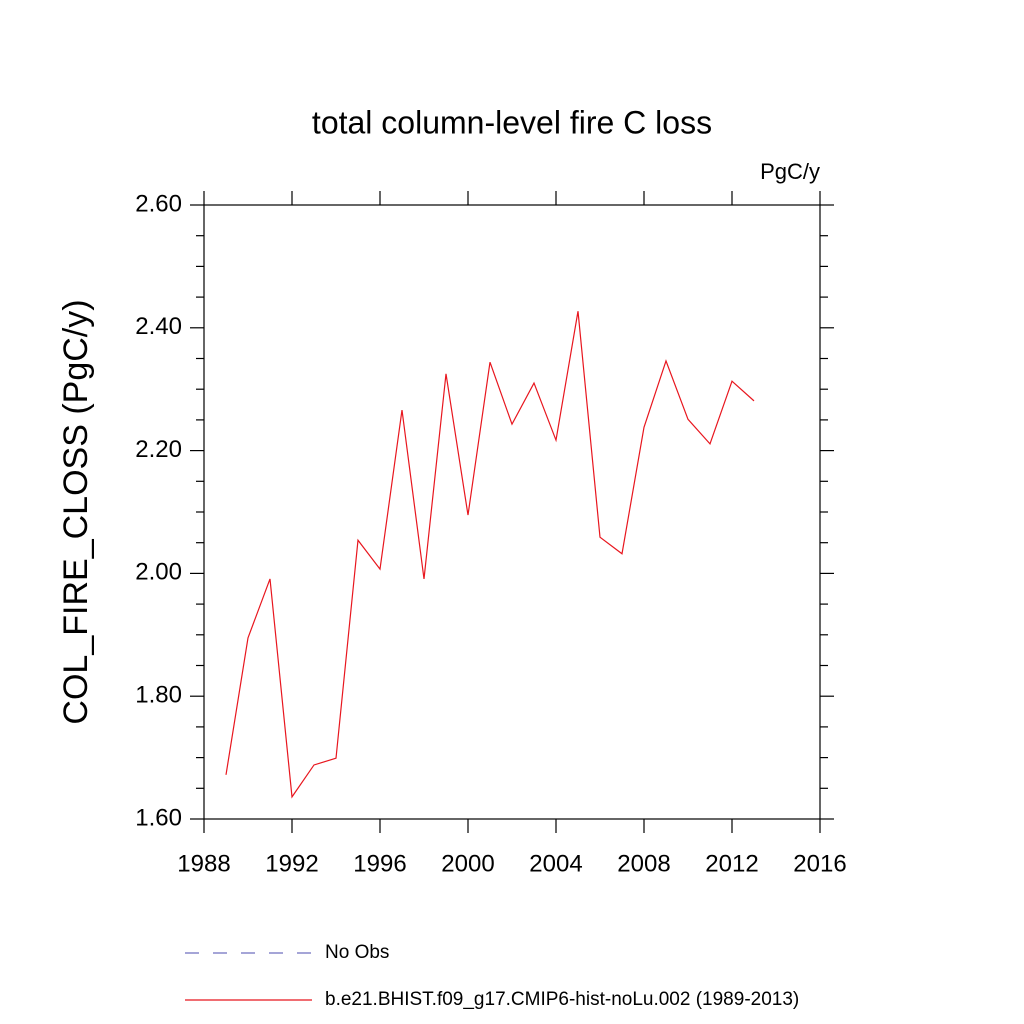 The width and height of the screenshot is (1024, 1024). Describe the element at coordinates (203, 863) in the screenshot. I see `x-tick-label: 1988` at that location.